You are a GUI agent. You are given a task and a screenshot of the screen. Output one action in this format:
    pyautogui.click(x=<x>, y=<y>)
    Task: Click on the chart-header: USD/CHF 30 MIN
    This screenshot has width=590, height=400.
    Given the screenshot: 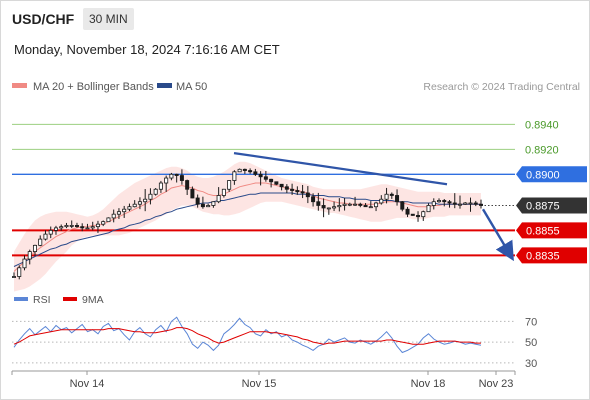 What is the action you would take?
    pyautogui.click(x=295, y=19)
    